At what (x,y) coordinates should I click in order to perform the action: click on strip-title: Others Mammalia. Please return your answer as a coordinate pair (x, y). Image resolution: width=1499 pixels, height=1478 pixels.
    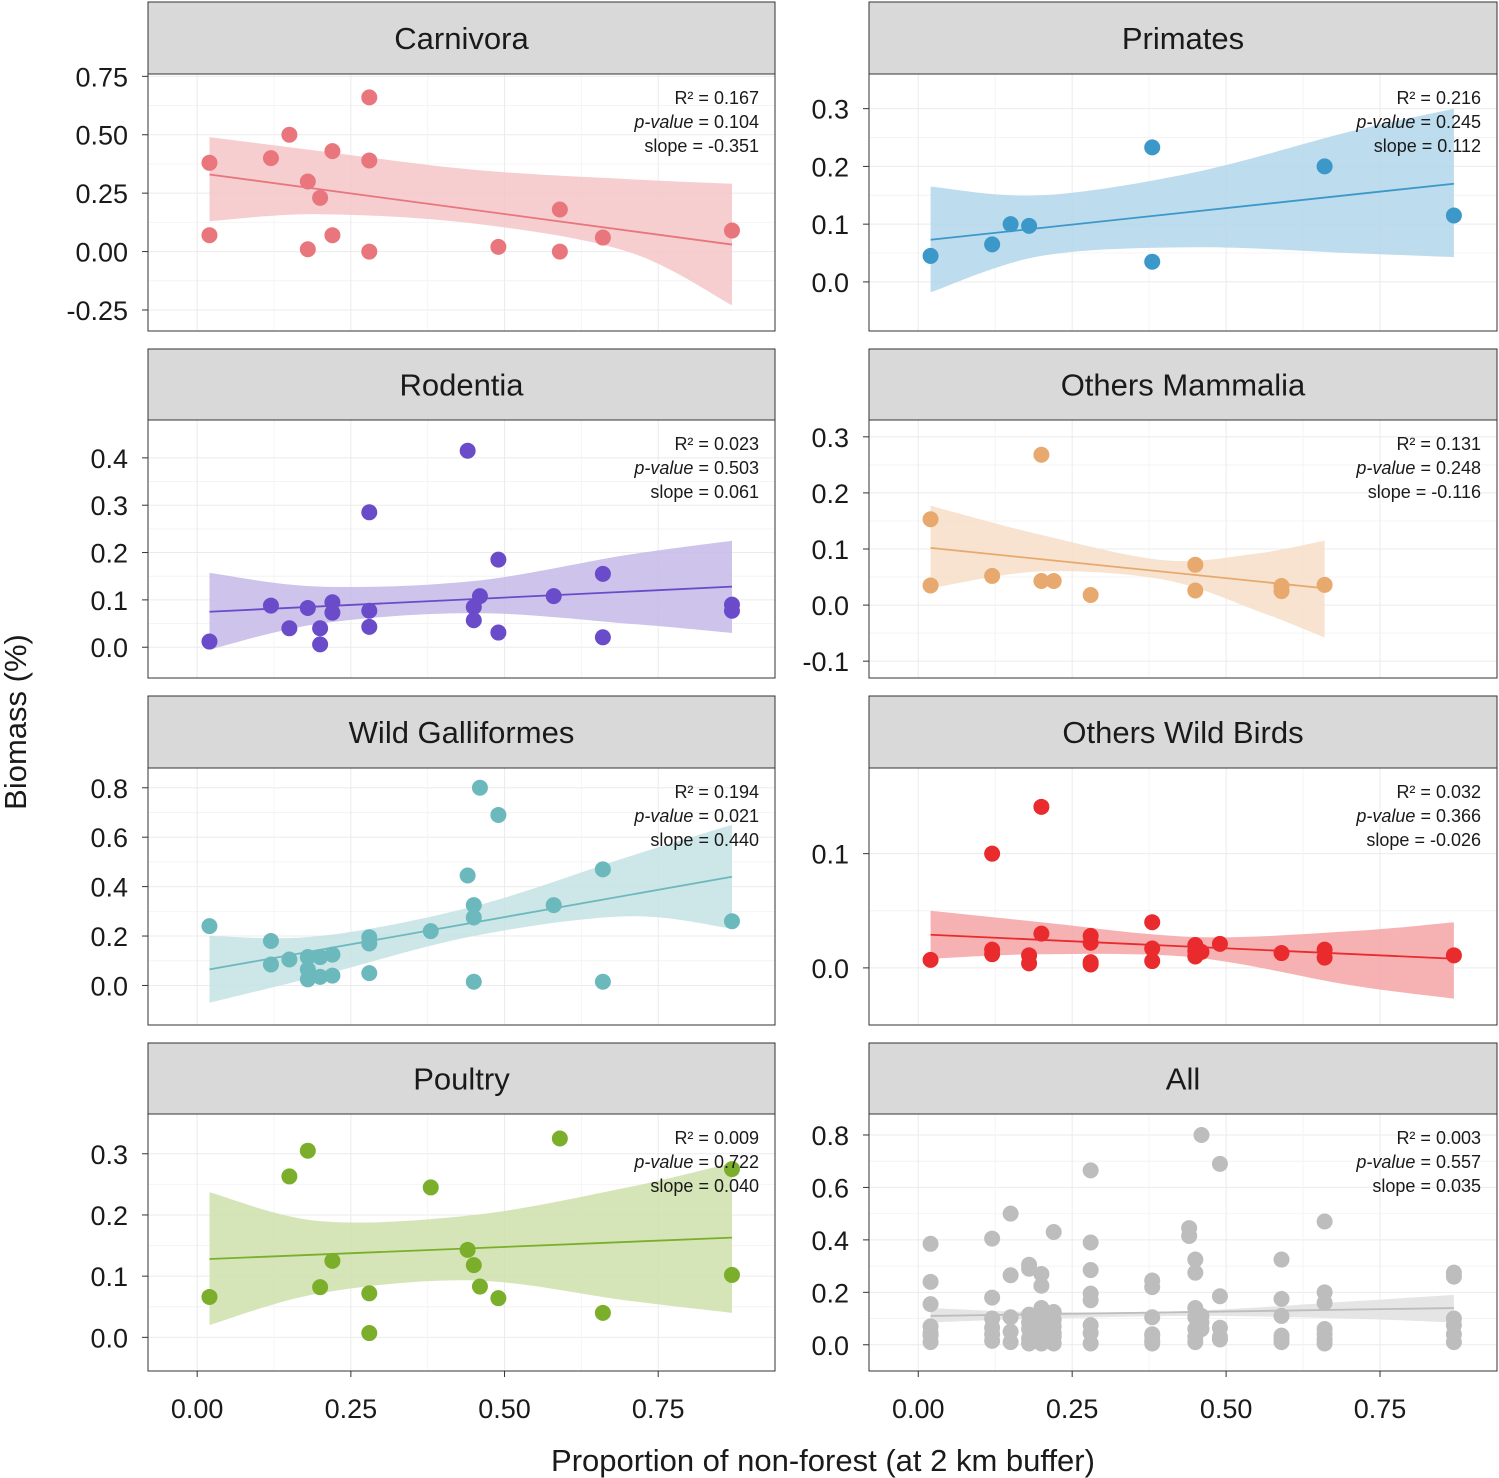
    Looking at the image, I should click on (1183, 385).